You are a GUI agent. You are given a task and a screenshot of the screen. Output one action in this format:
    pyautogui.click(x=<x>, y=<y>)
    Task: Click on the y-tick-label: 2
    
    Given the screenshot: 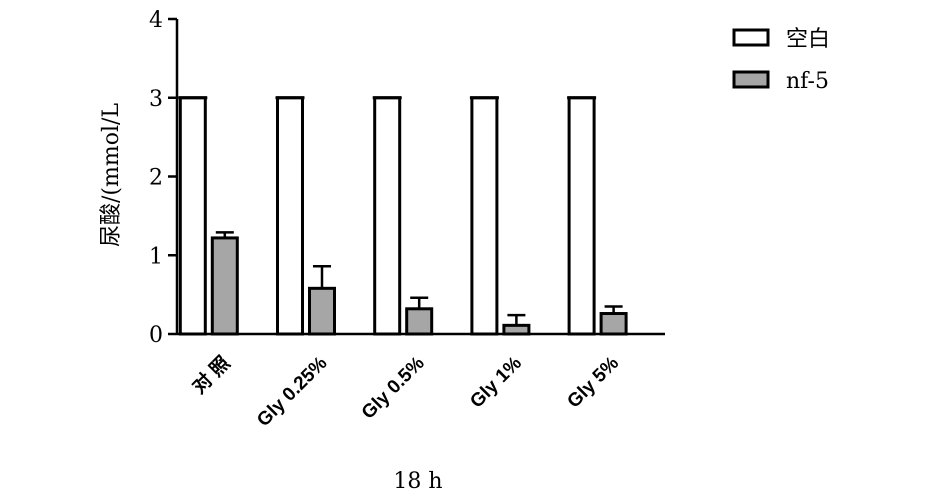 What is the action you would take?
    pyautogui.click(x=156, y=178)
    